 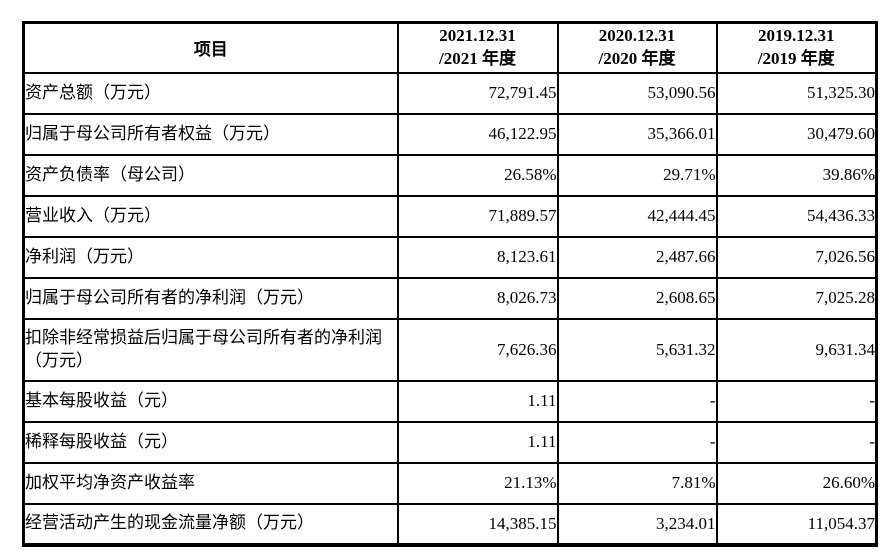 What do you see at coordinates (210, 175) in the screenshot?
I see `row-label: 资产负债率（母公司）` at bounding box center [210, 175].